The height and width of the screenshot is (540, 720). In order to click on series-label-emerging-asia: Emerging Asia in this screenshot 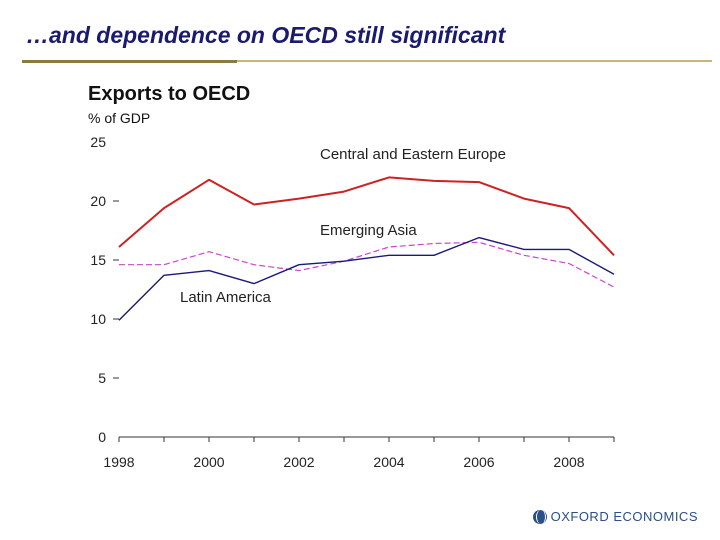, I will do `click(368, 230)`.